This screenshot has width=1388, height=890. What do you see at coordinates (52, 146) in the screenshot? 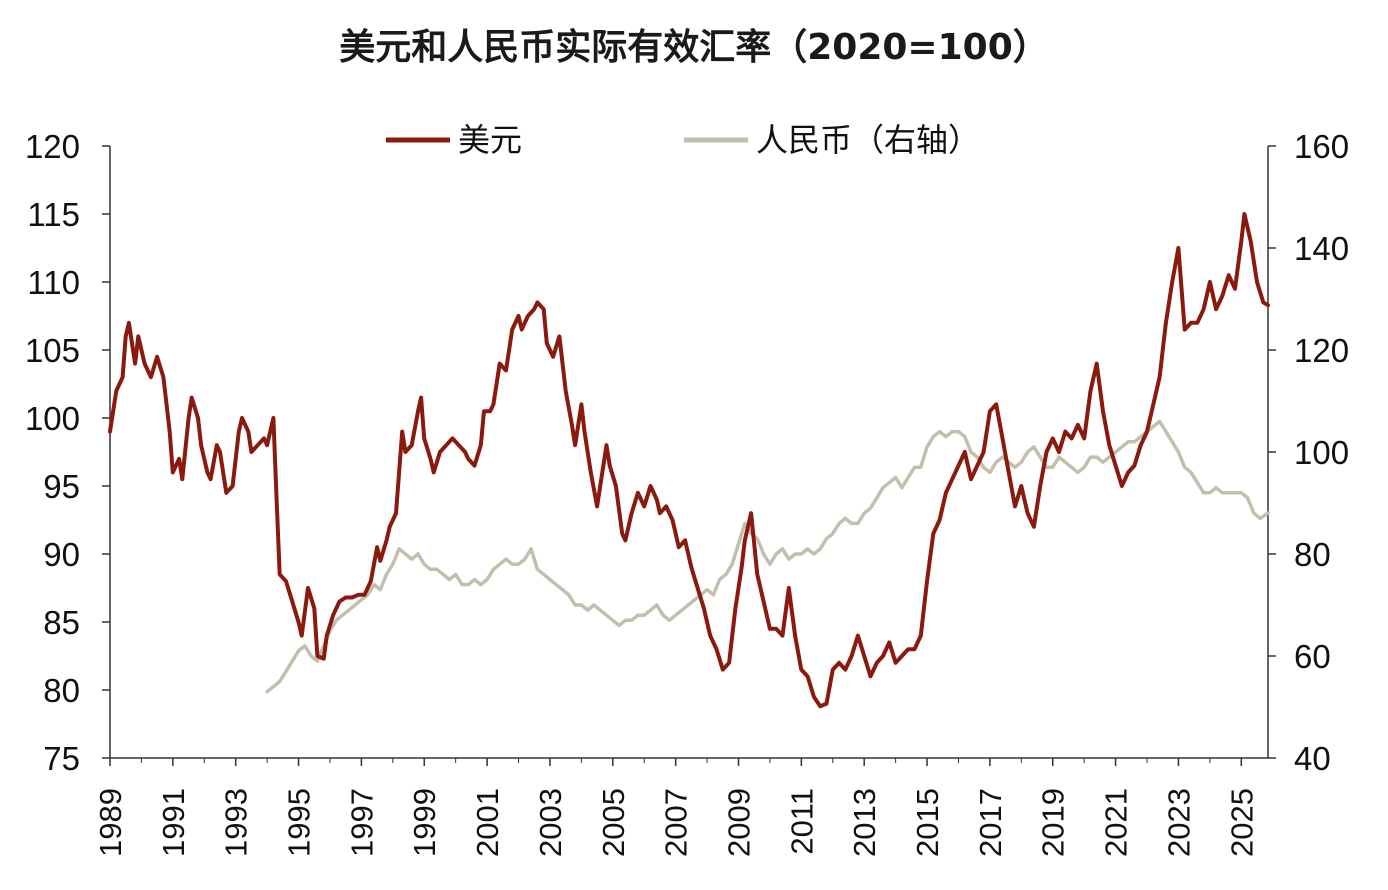
I see `y-left-tick-label: 120` at bounding box center [52, 146].